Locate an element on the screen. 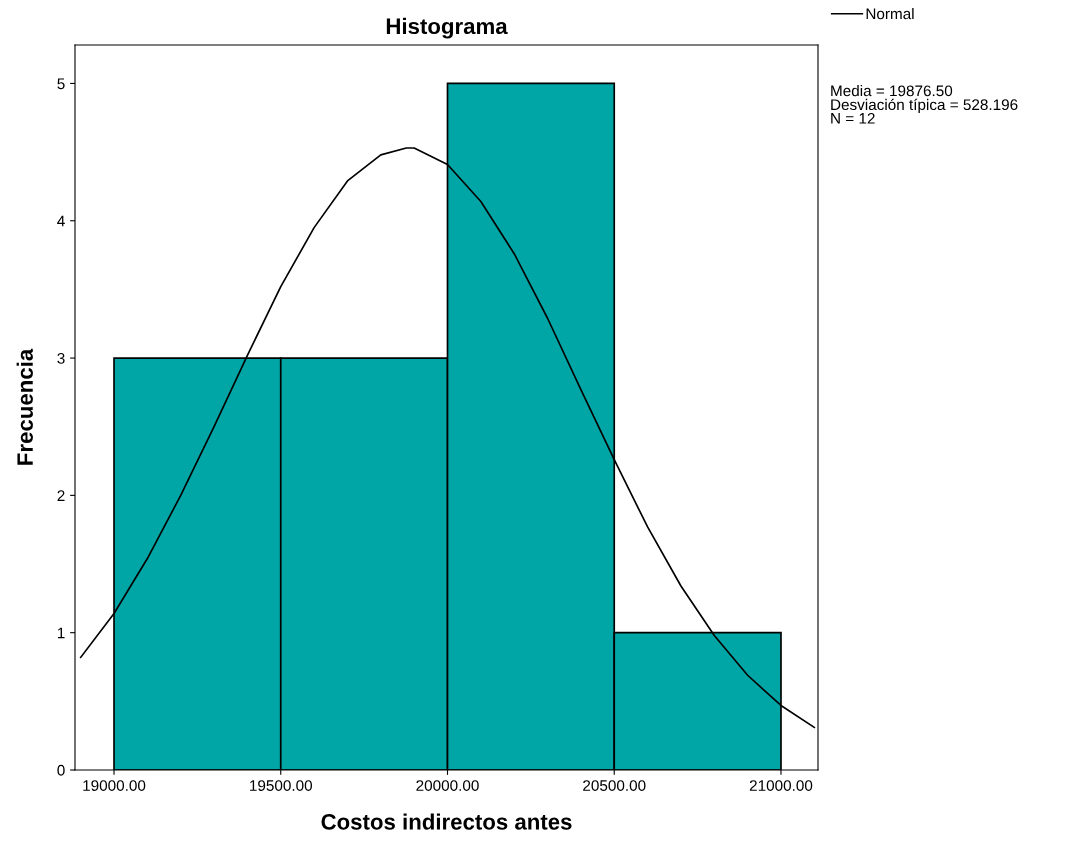  y-tick-label: 2 is located at coordinates (61, 495).